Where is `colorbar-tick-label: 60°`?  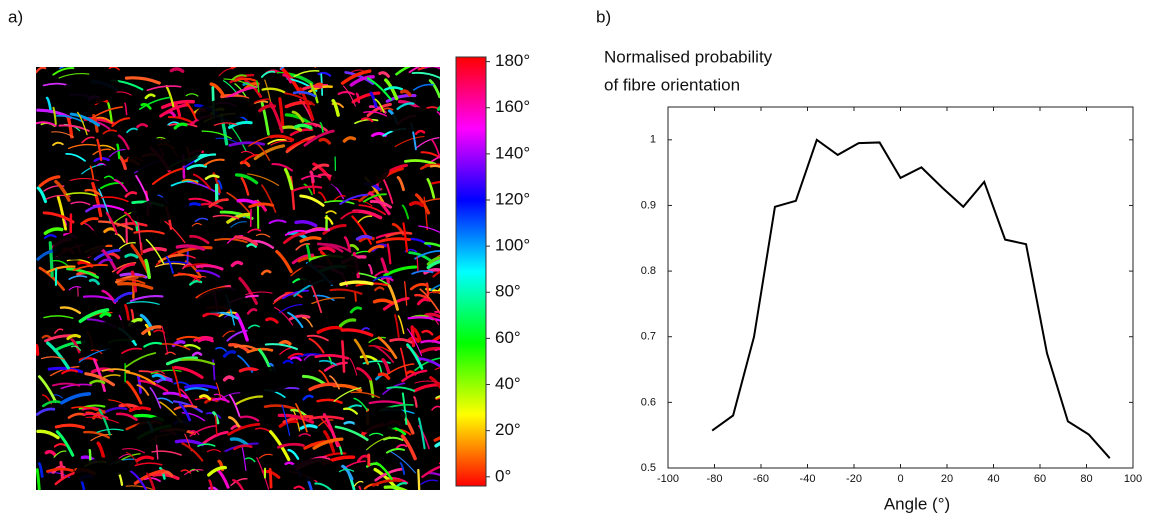
colorbar-tick-label: 60° is located at coordinates (508, 337).